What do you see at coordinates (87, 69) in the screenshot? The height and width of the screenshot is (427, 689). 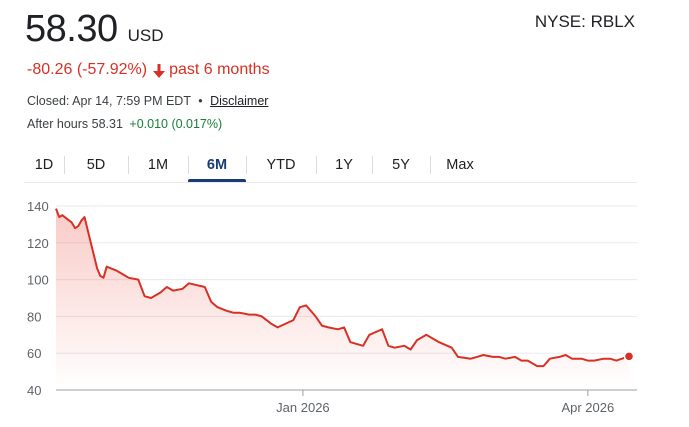 I see `price-change: -80.26 (-57.92%)` at bounding box center [87, 69].